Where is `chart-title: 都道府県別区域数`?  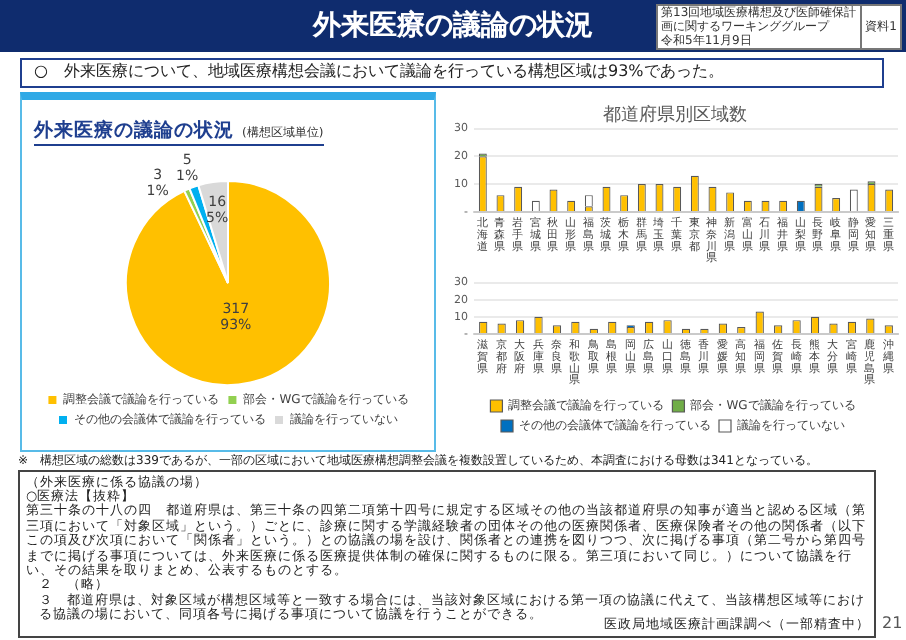
chart-title: 都道府県別区域数 is located at coordinates (675, 116).